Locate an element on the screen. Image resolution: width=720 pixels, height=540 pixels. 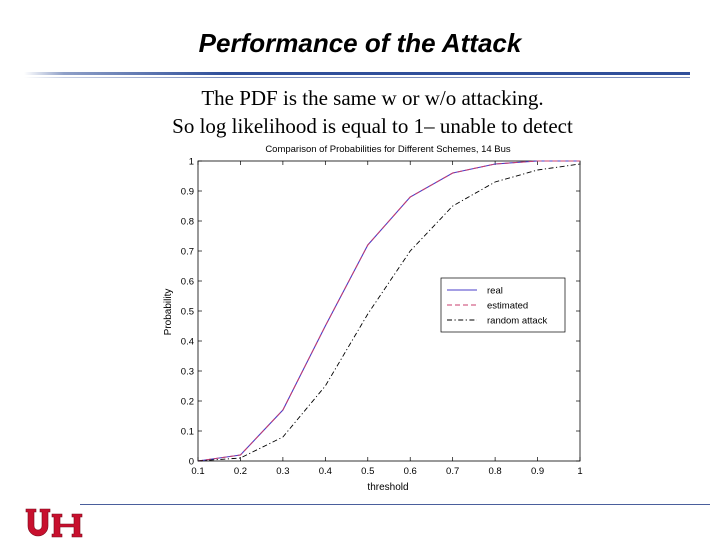
x-tick-label: 0.5 is located at coordinates (367, 471).